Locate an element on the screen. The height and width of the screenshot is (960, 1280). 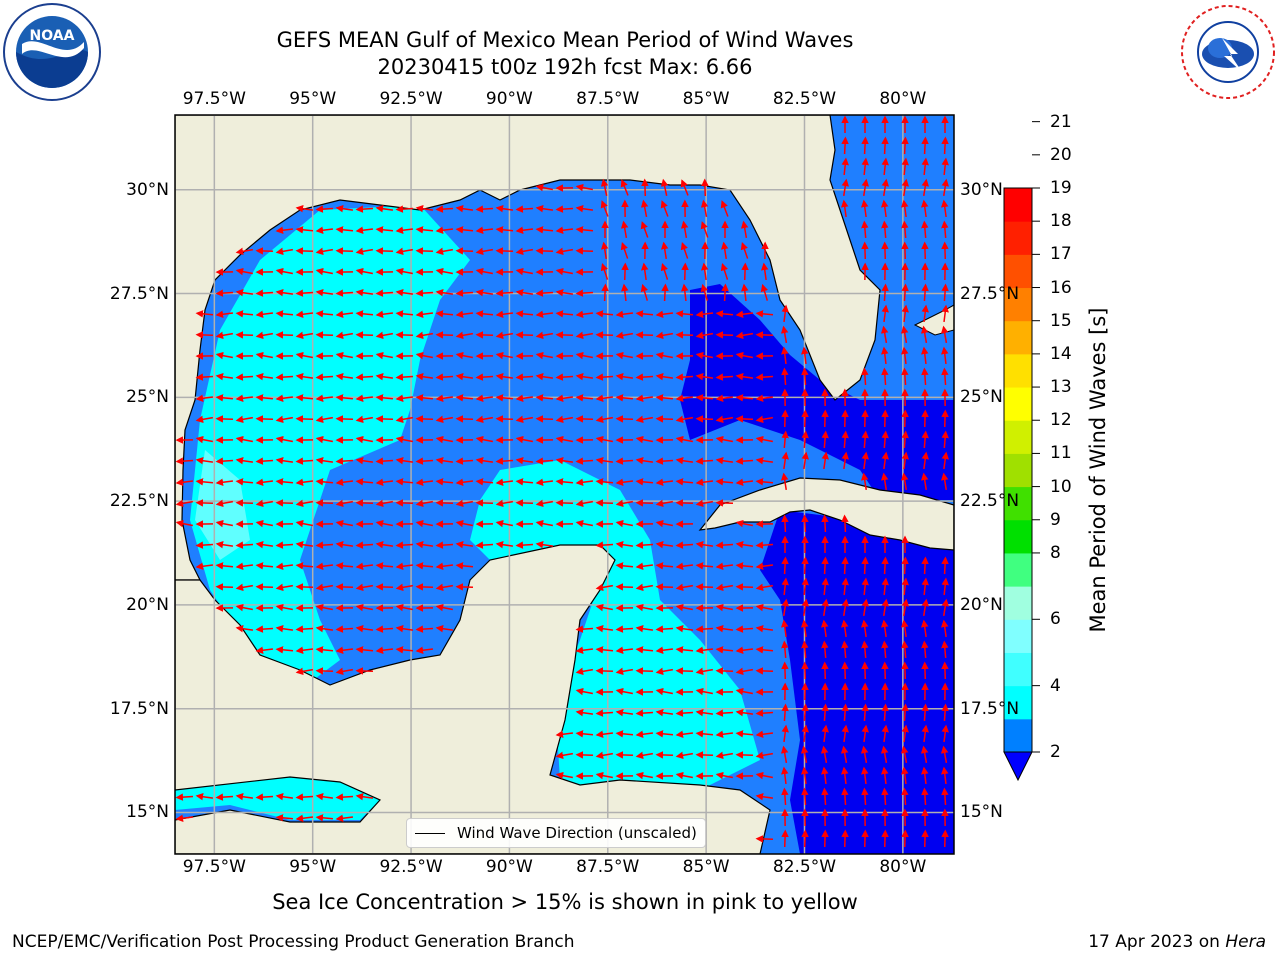
lat-tick-label-left: 20°N is located at coordinates (147, 604).